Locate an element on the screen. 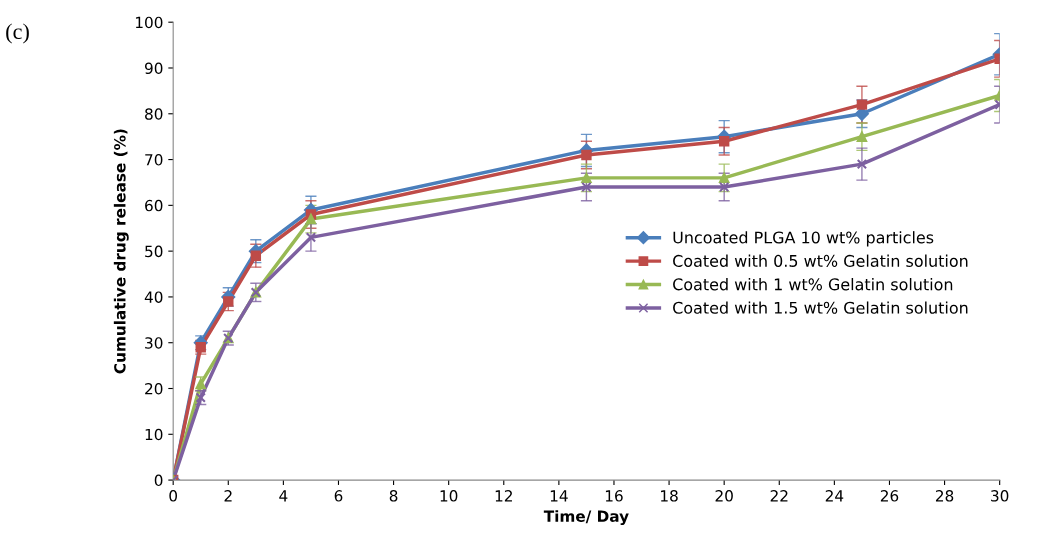 The width and height of the screenshot is (1037, 555). legend-label: Coated with 1.5 wt% Gelatin solution is located at coordinates (820, 307).